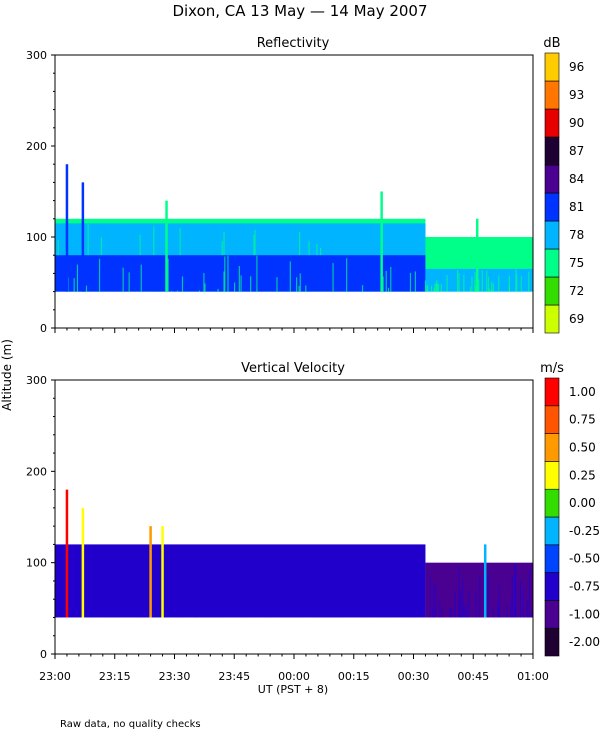  Describe the element at coordinates (36, 55) in the screenshot. I see `y-tick-label-0-3: 300` at that location.